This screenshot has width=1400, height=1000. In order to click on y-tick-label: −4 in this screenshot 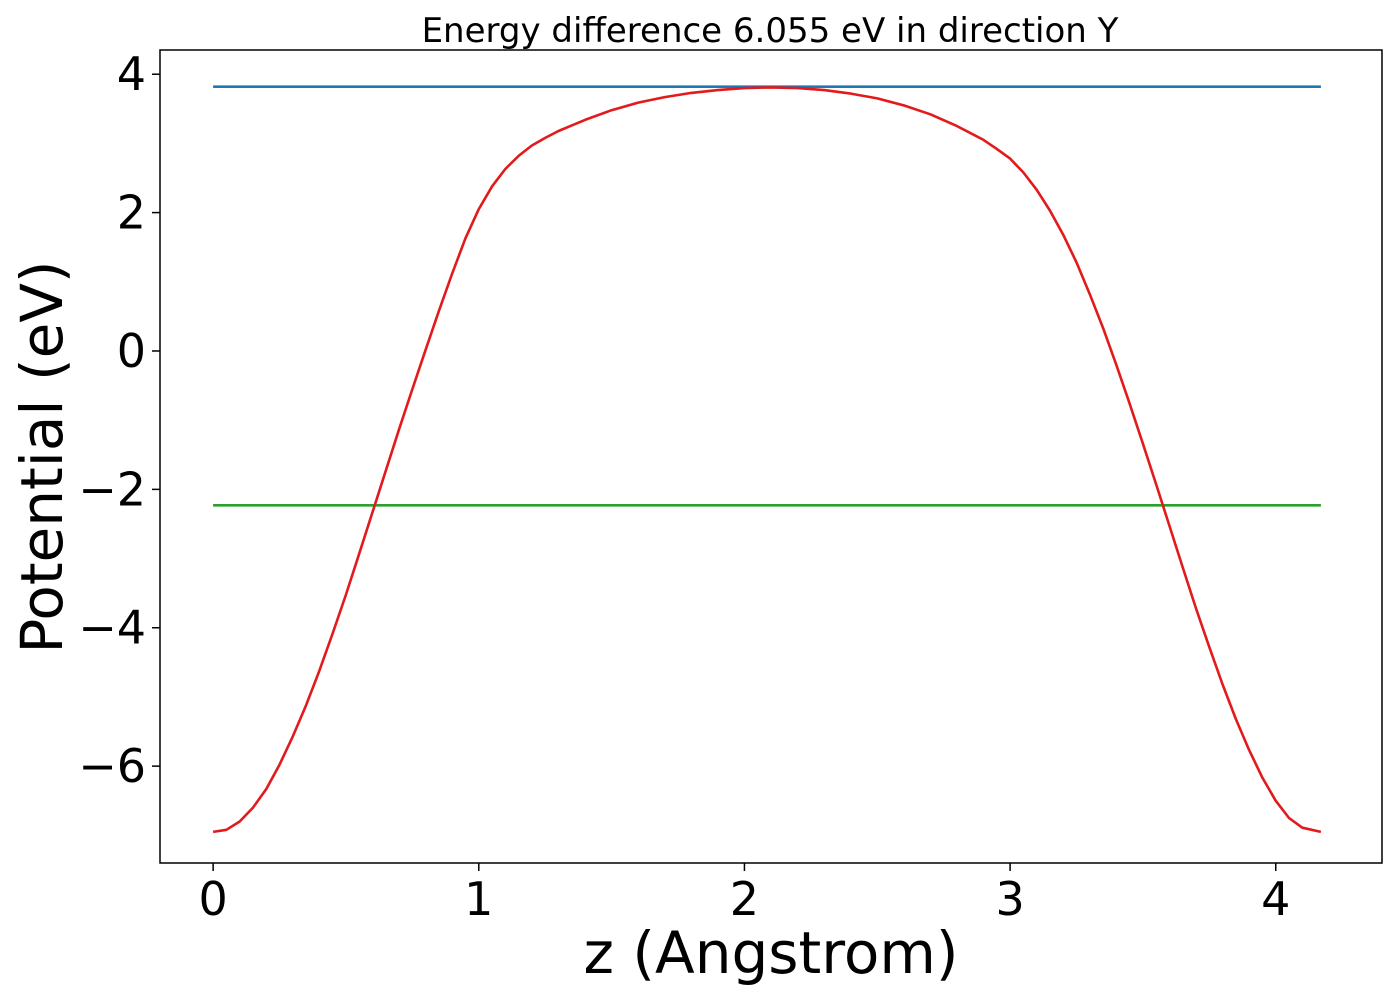, I will do `click(112, 628)`.